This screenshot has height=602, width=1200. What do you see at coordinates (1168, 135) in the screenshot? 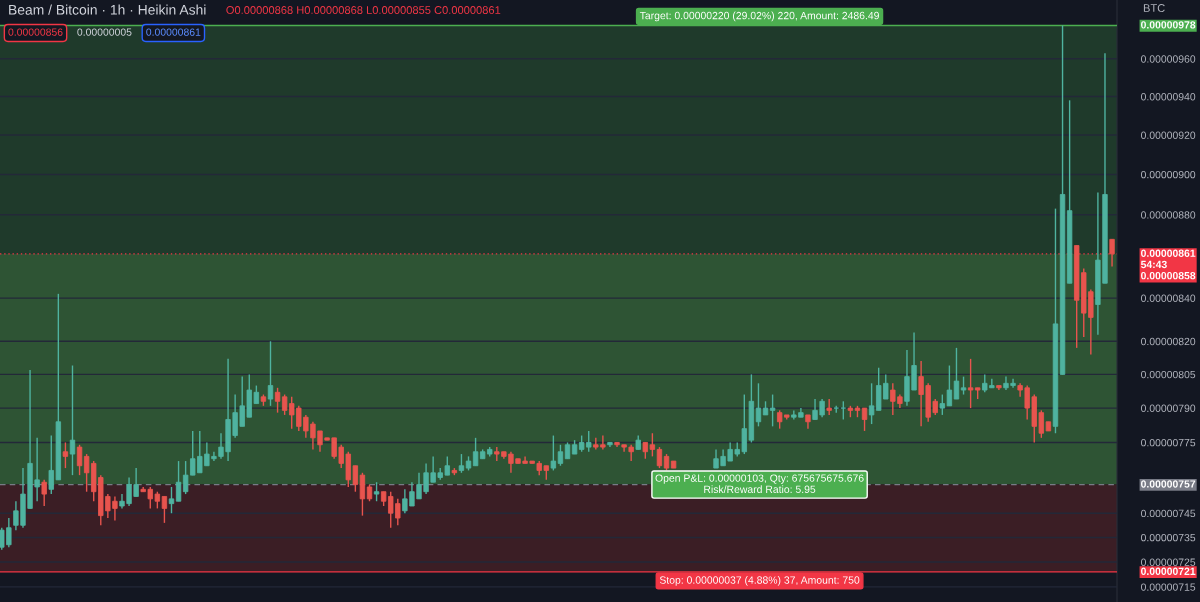
I see `y-tick-label: 0.00000920` at bounding box center [1168, 135].